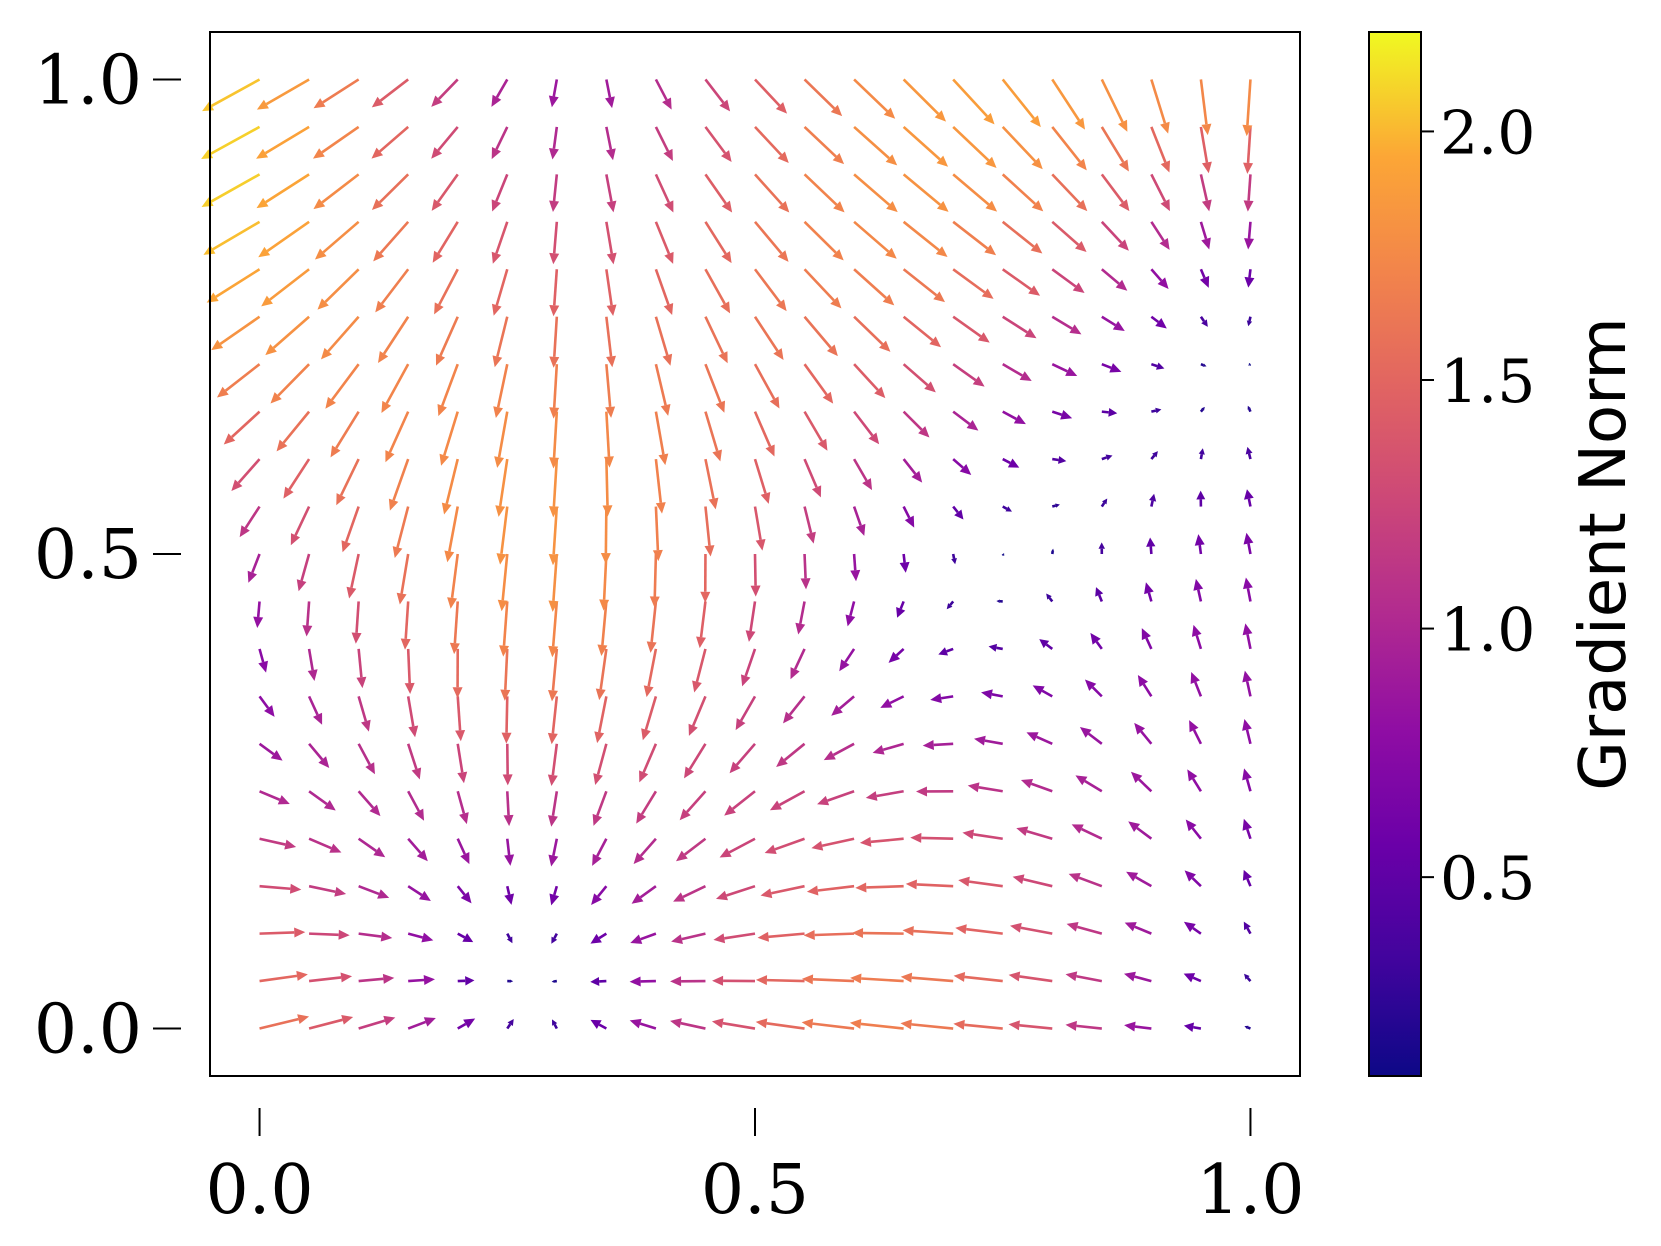 This screenshot has width=1661, height=1246. Describe the element at coordinates (1487, 631) in the screenshot. I see `colorbar-tick-label: 1.0` at that location.